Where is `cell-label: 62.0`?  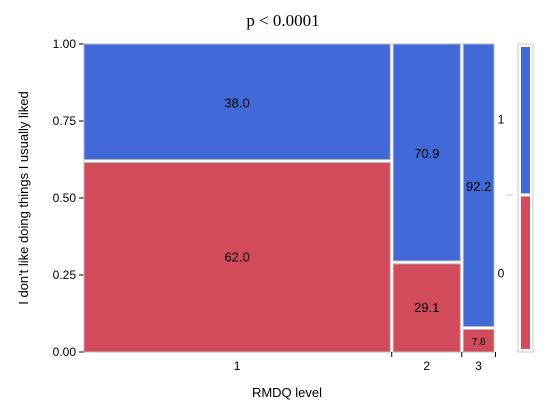
cell-label: 62.0 is located at coordinates (236, 257).